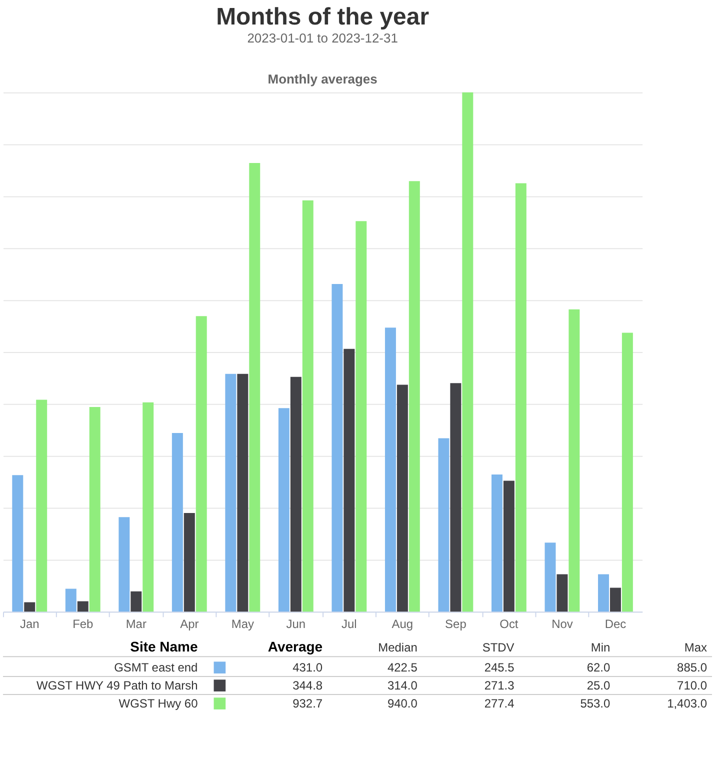 The height and width of the screenshot is (763, 715). I want to click on x-tick-label: Apr, so click(189, 624).